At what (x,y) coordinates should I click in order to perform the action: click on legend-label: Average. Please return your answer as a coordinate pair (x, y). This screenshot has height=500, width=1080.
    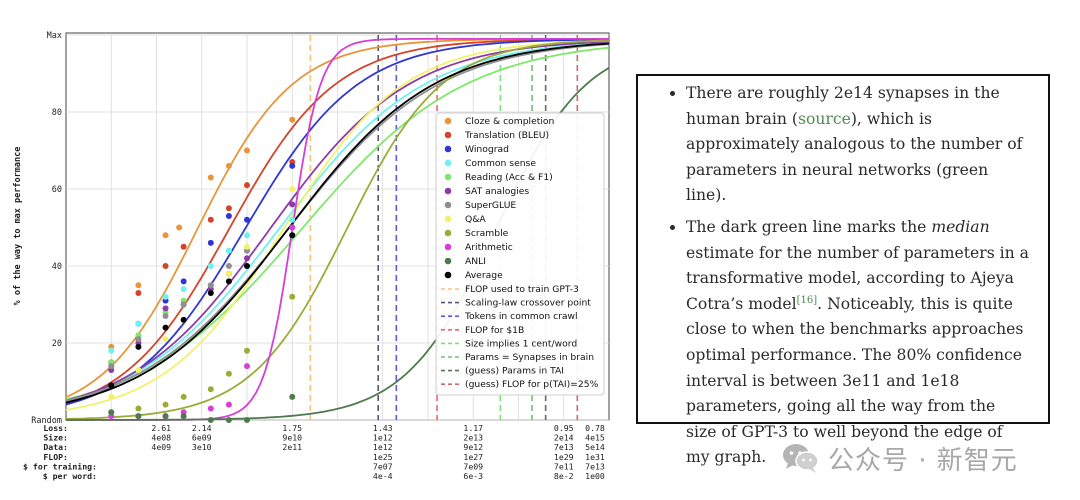
    Looking at the image, I should click on (484, 275).